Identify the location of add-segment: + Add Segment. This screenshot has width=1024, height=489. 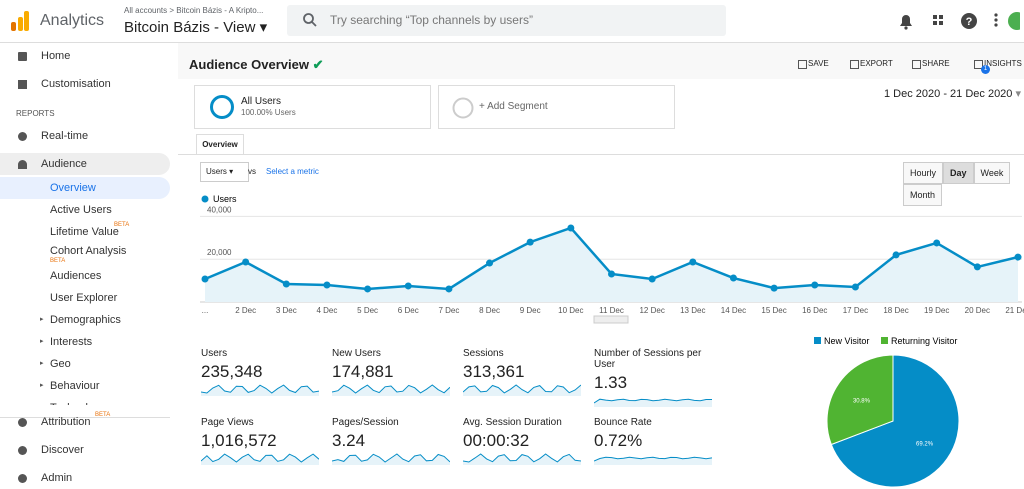
(556, 107).